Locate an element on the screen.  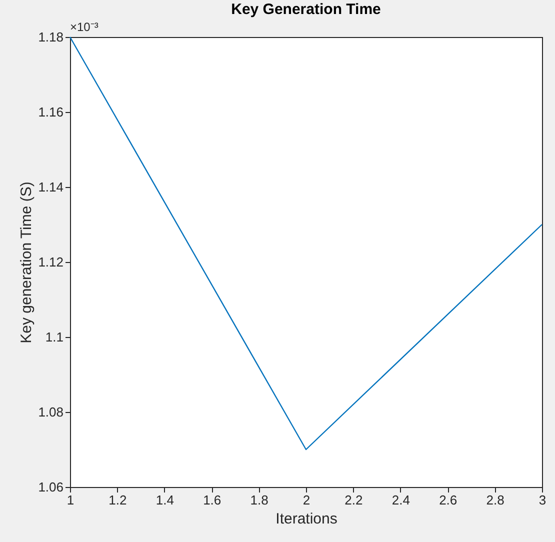
y-tick-label: 1.08 is located at coordinates (51, 412).